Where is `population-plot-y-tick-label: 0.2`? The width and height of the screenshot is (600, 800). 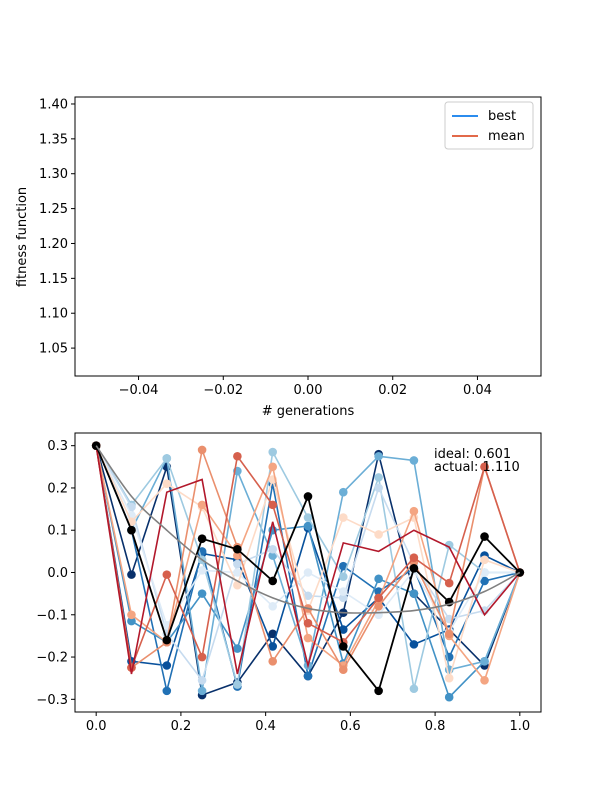
population-plot-y-tick-label: 0.2 is located at coordinates (57, 488).